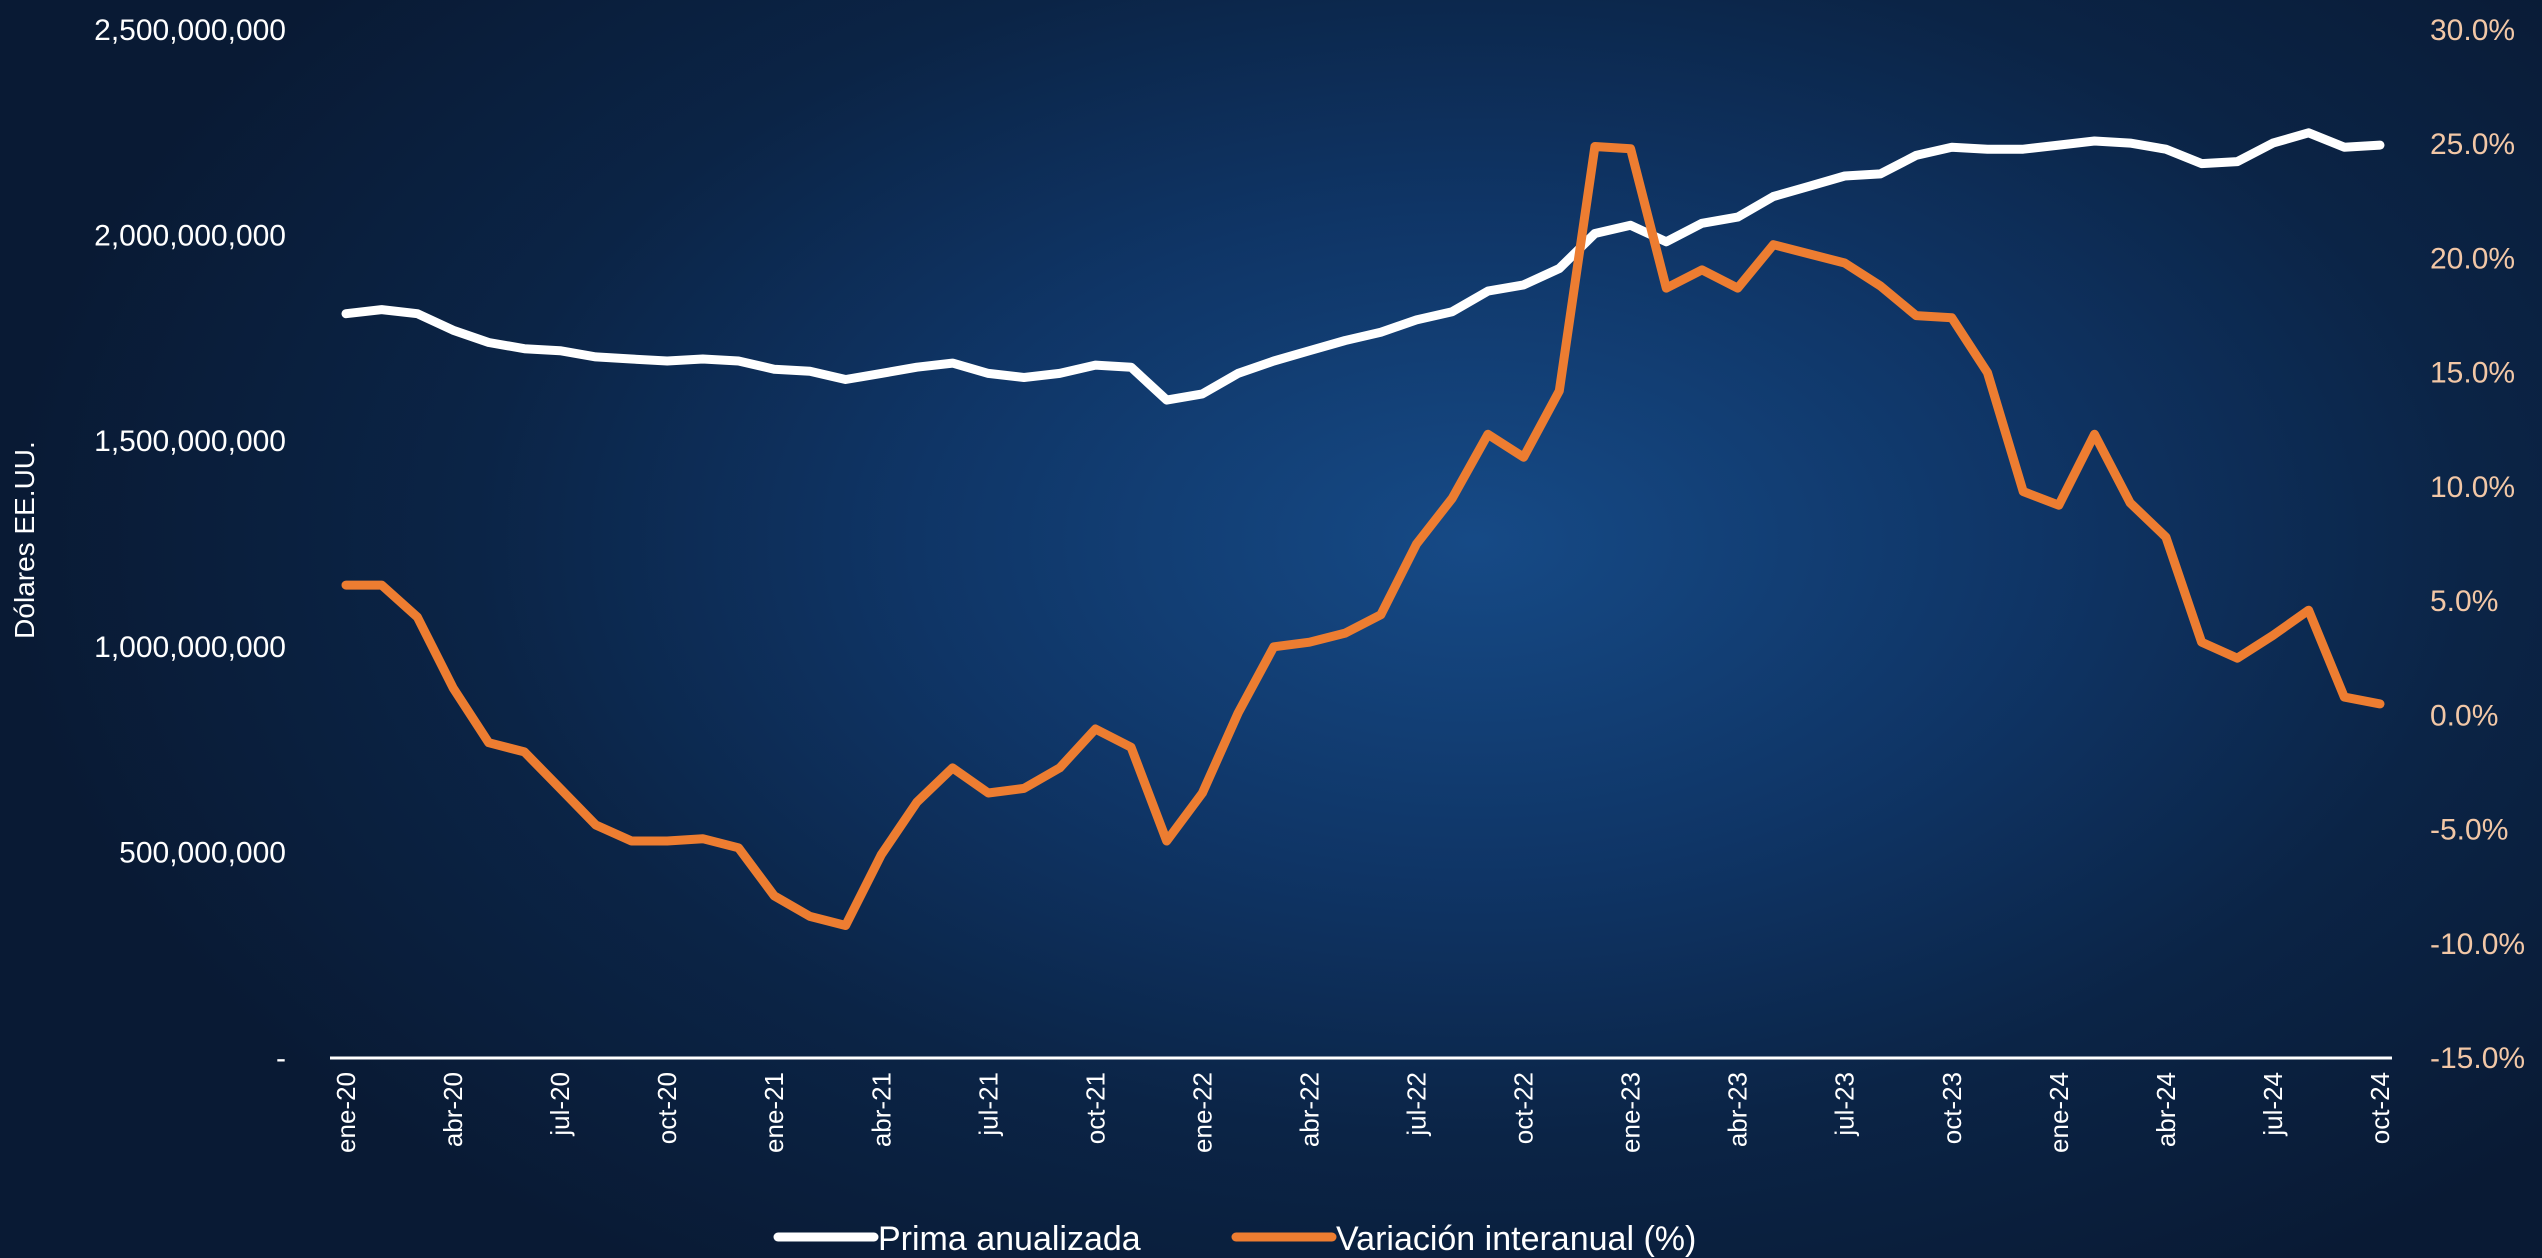 The height and width of the screenshot is (1258, 2542). Describe the element at coordinates (1095, 1108) in the screenshot. I see `x-tick-label: oct-21` at that location.